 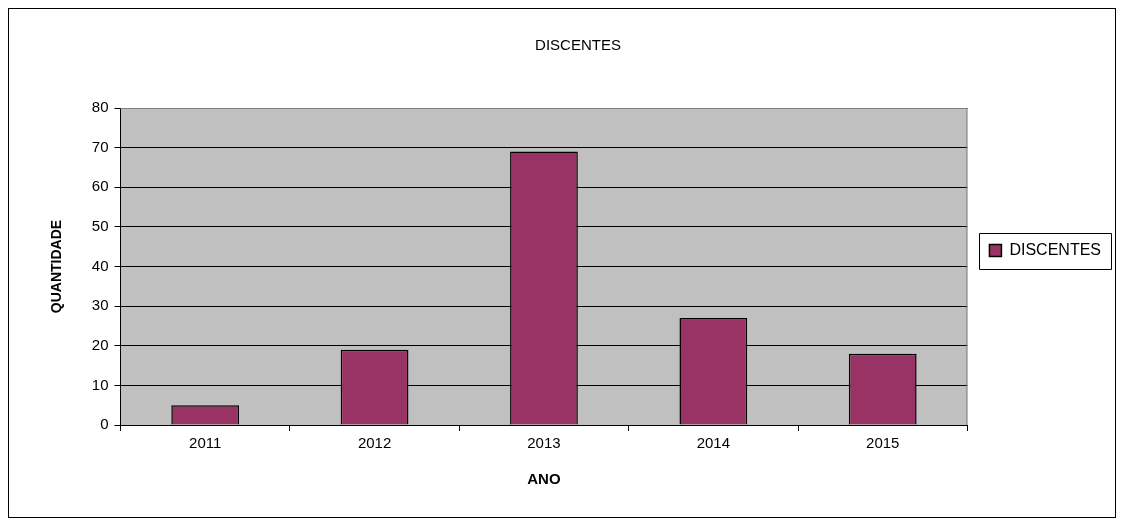 What do you see at coordinates (104, 424) in the screenshot?
I see `y-tick-label: 0` at bounding box center [104, 424].